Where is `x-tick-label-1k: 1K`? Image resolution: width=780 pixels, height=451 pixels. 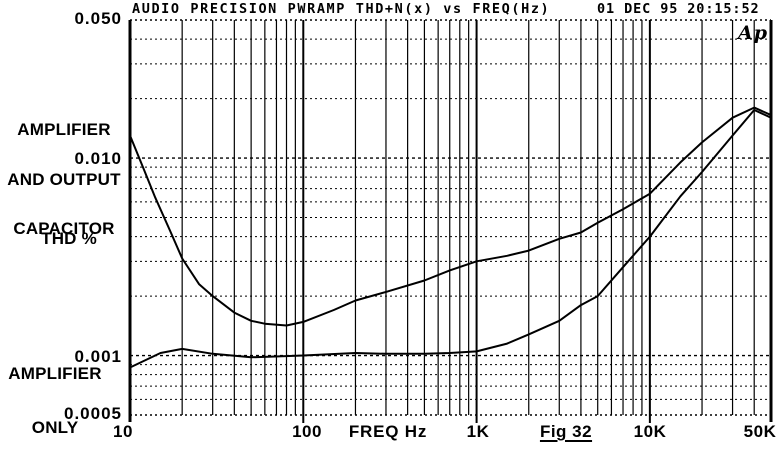
x-tick-label-1k: 1K is located at coordinates (478, 431).